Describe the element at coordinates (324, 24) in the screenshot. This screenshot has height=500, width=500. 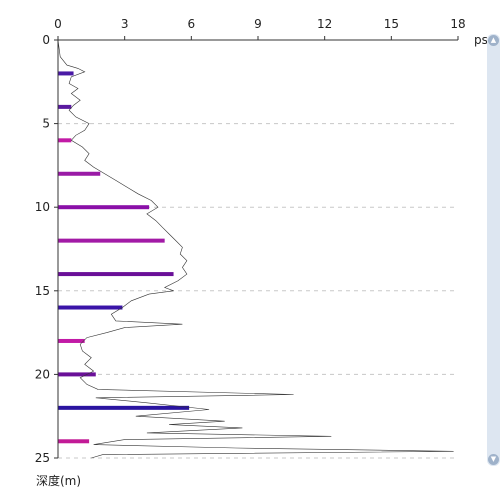
I see `x-tick-label: 12` at that location.